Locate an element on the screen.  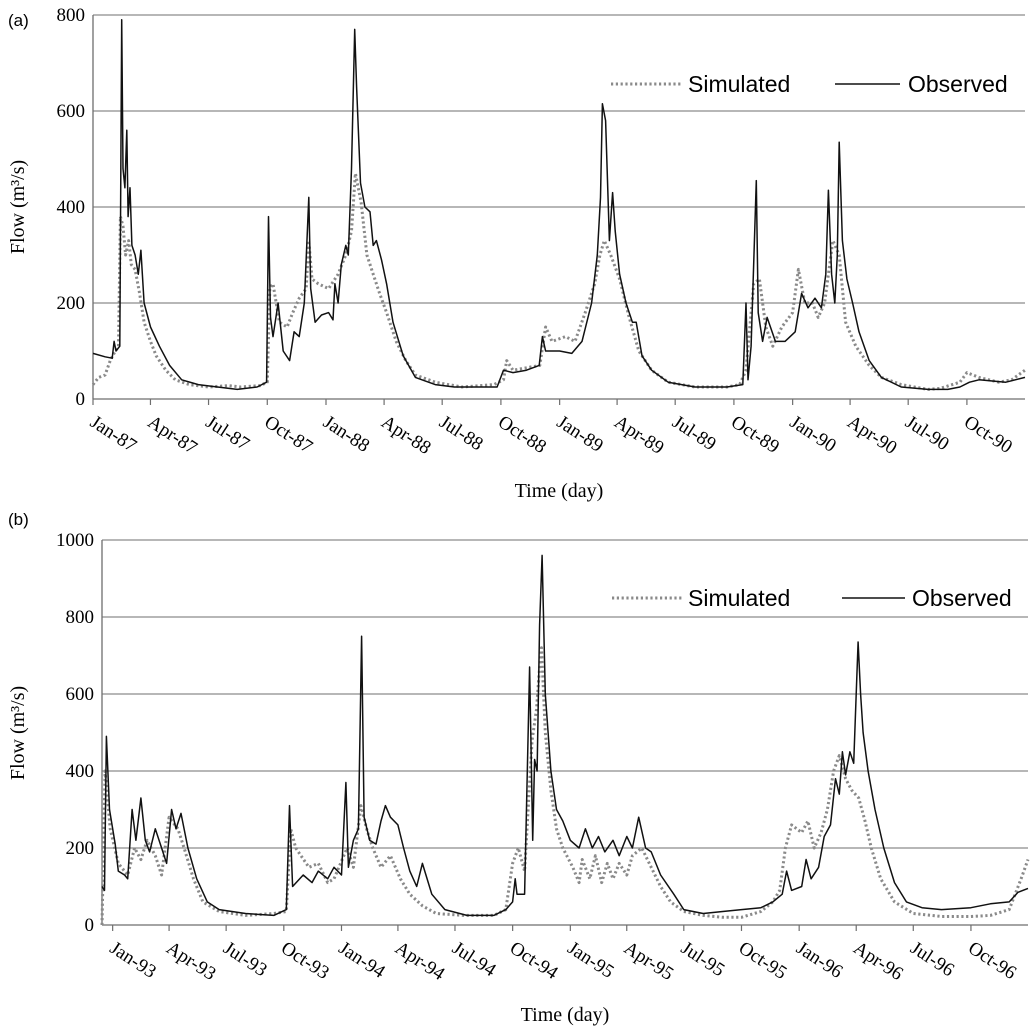
x-tick-label: Oct-93 is located at coordinates (305, 961).